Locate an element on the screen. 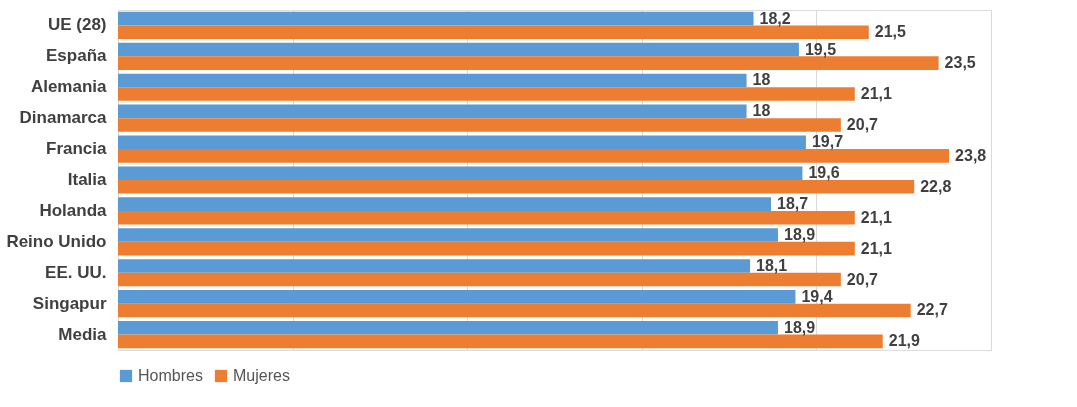 The width and height of the screenshot is (1077, 407). y-tick-label: Alemania is located at coordinates (69, 87).